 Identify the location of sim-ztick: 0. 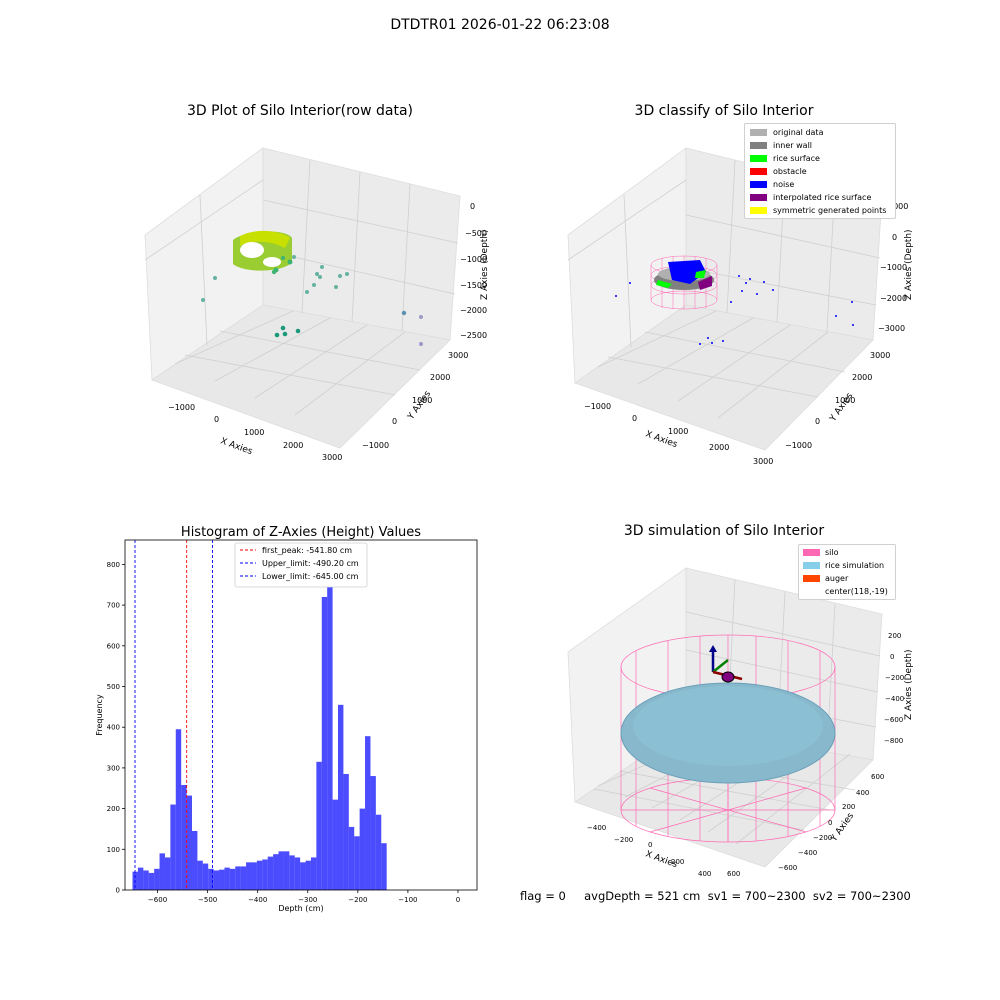
(892, 657).